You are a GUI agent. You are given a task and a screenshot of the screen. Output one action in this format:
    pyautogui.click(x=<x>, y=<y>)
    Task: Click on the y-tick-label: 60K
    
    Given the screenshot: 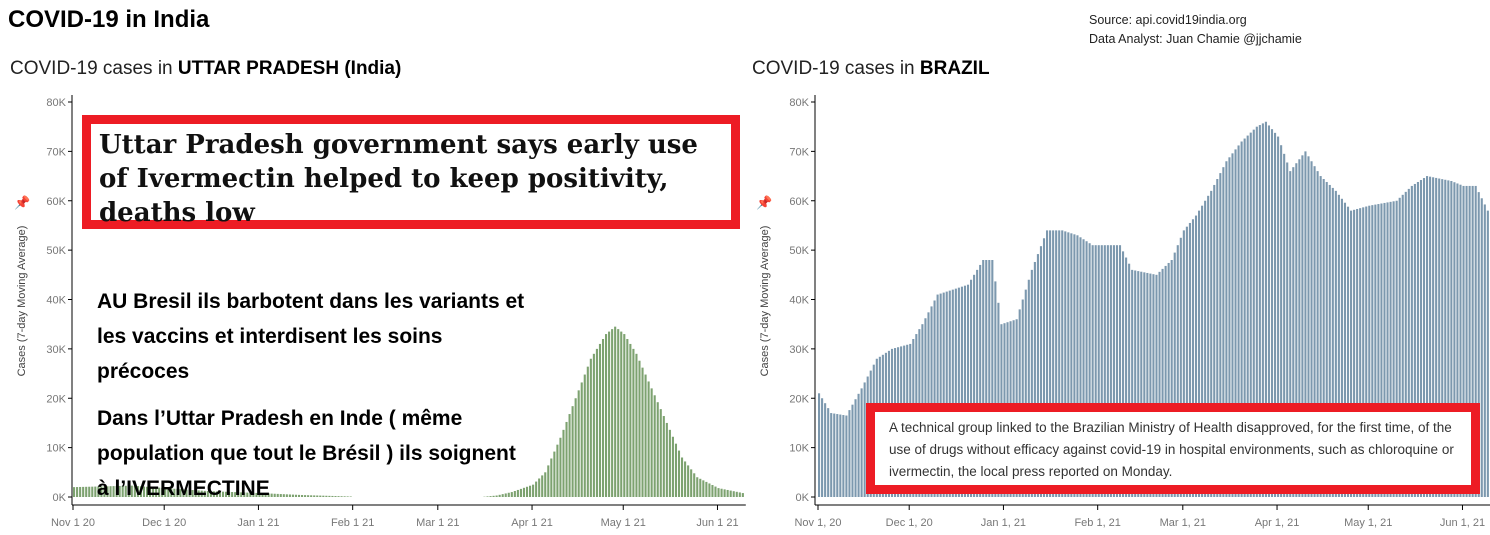 What is the action you would take?
    pyautogui.click(x=56, y=202)
    